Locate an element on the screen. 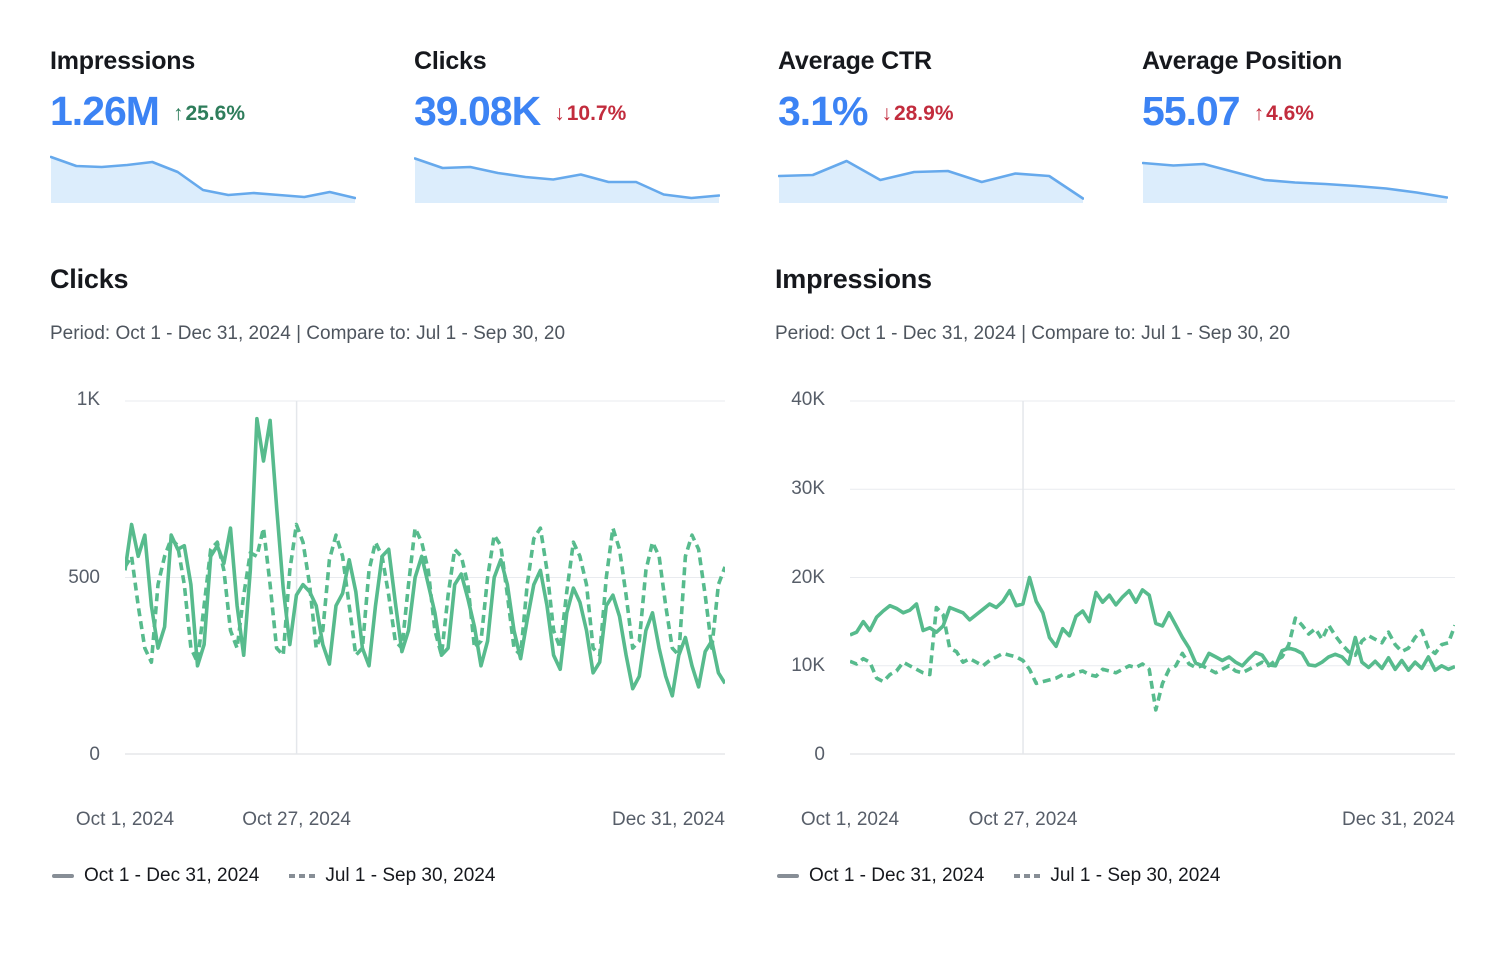  kpi-value: 55.07 is located at coordinates (1191, 111).